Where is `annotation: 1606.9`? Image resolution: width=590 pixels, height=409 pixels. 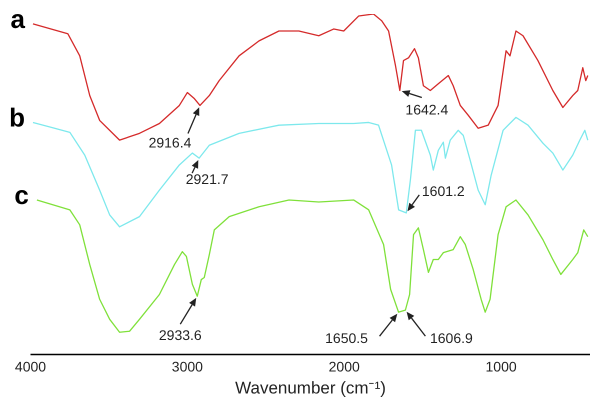 annotation: 1606.9 is located at coordinates (452, 338).